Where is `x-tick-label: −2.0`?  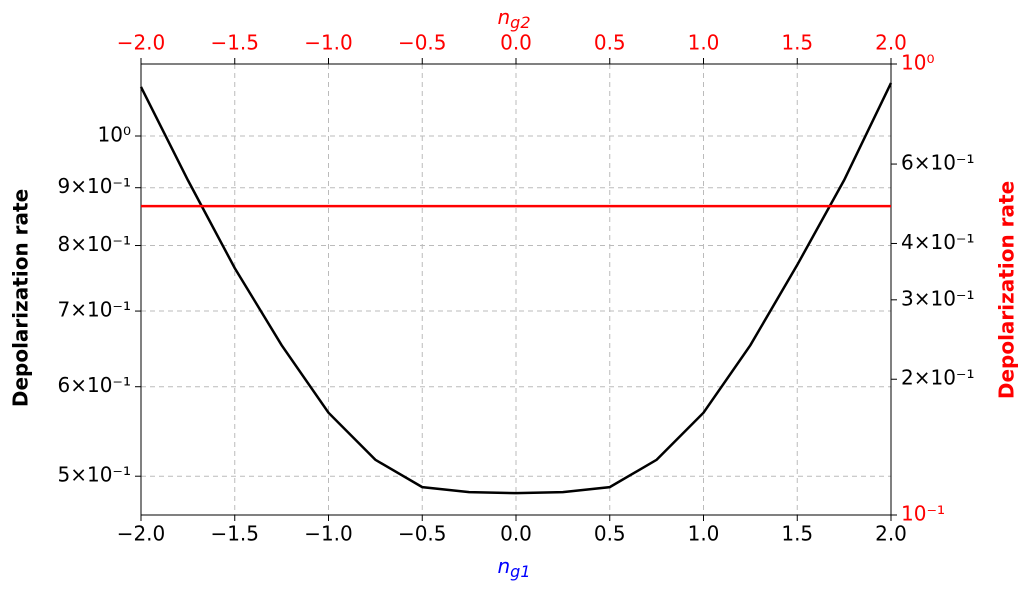
x-tick-label: −2.0 is located at coordinates (141, 534).